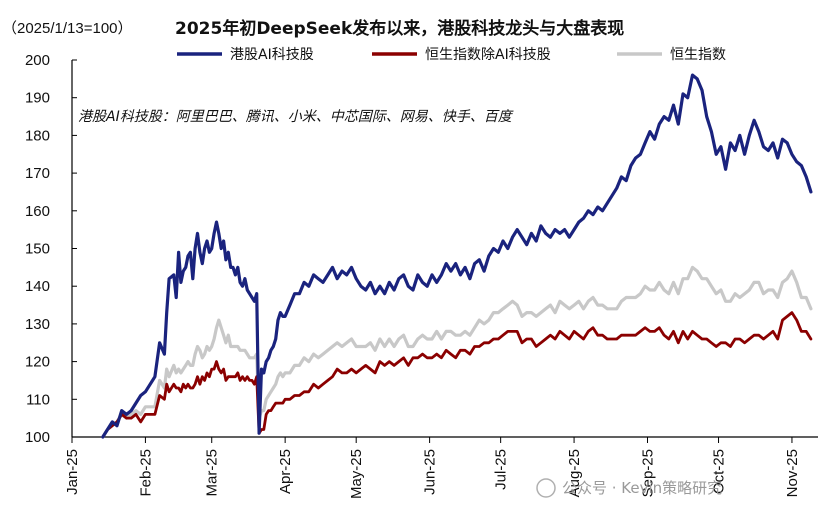  I want to click on y-tick-label: 160, so click(37, 211).